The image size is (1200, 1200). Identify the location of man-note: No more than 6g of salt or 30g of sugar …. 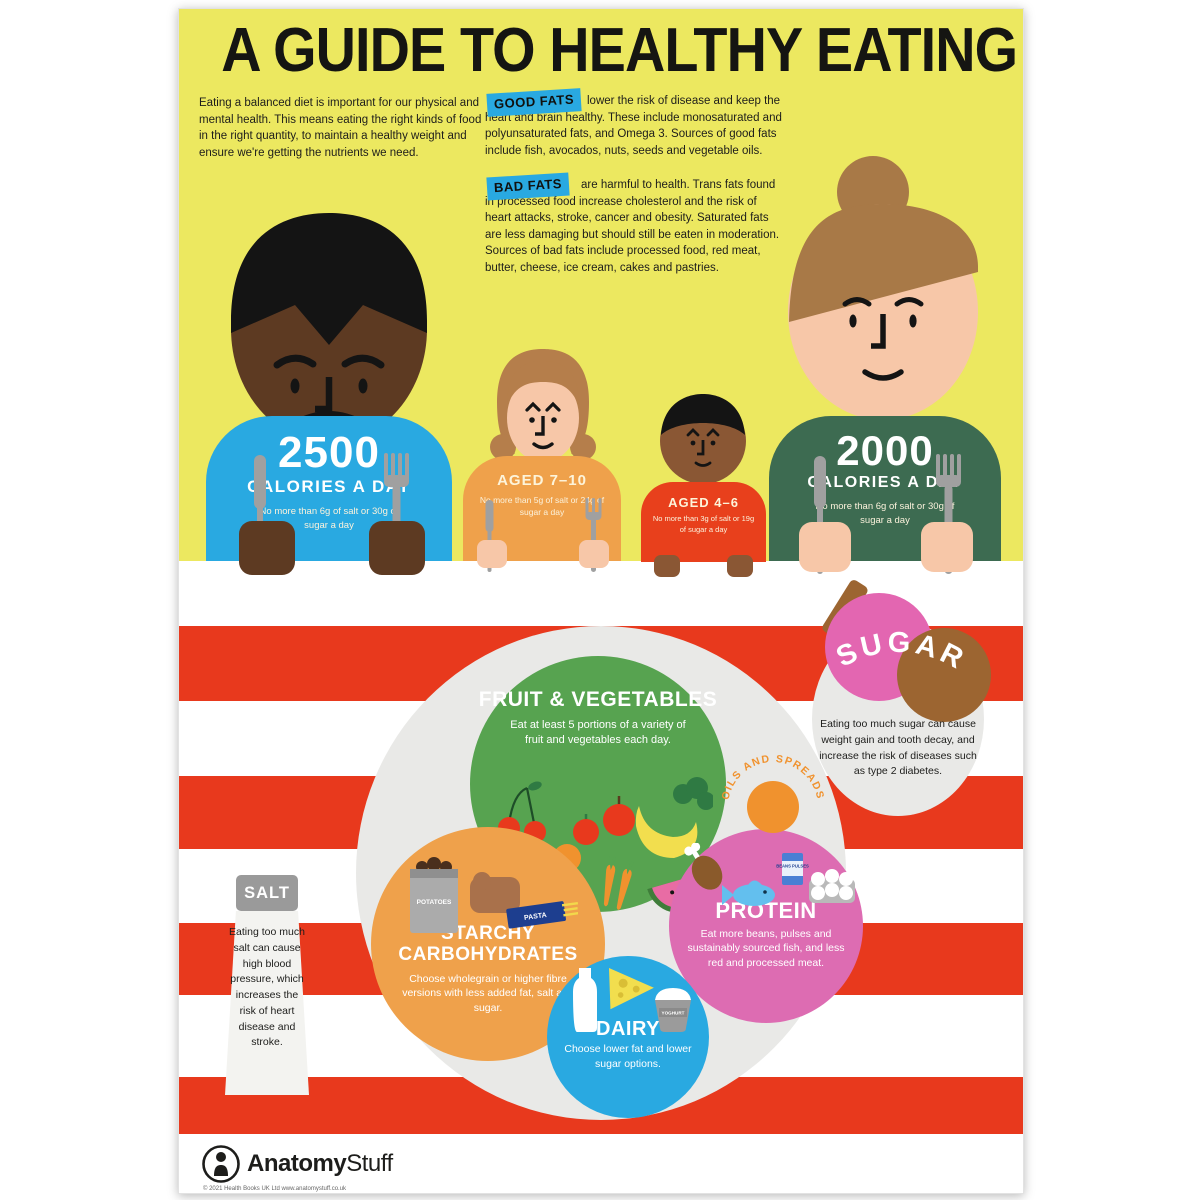
(329, 518).